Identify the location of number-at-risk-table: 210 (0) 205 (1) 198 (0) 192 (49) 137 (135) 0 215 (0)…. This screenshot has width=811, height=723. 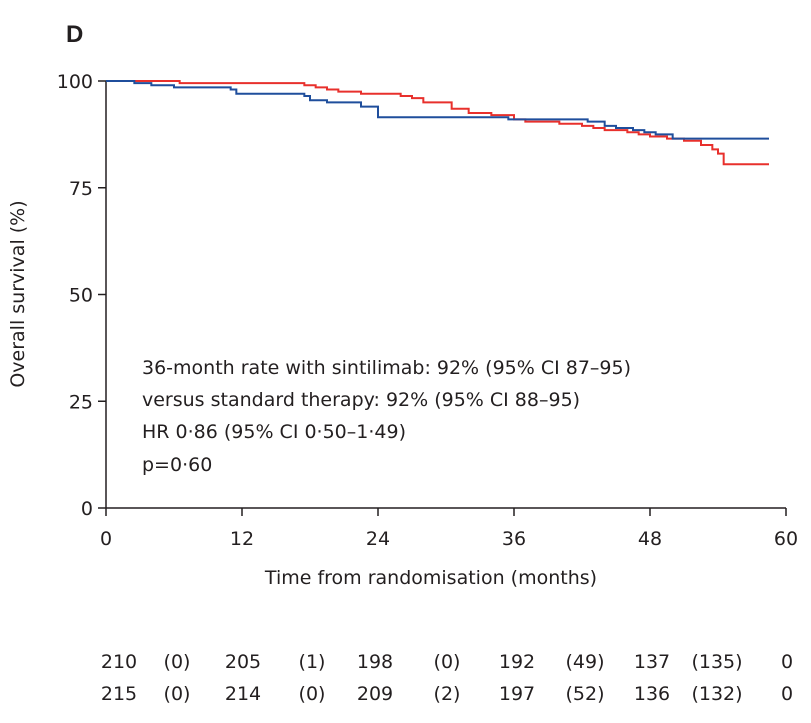
(447, 678).